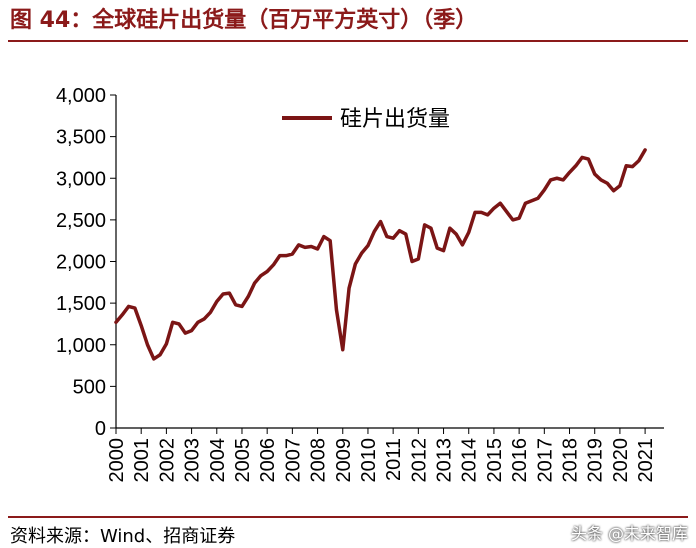 The image size is (696, 548). I want to click on y-tick-label: 500, so click(89, 387).